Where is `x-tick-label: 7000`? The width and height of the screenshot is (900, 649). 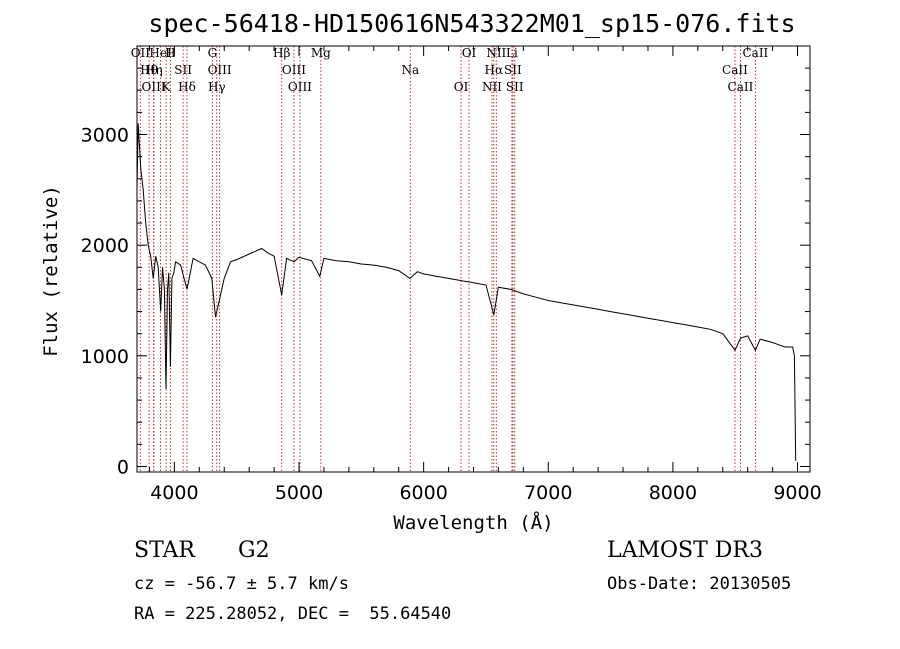 x-tick-label: 7000 is located at coordinates (548, 493).